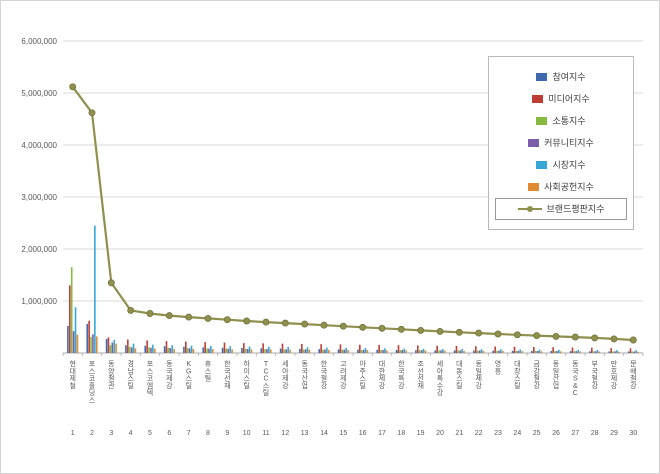 The width and height of the screenshot is (660, 474). Describe the element at coordinates (106, 345) in the screenshot. I see `bar-series0-cat3` at that location.